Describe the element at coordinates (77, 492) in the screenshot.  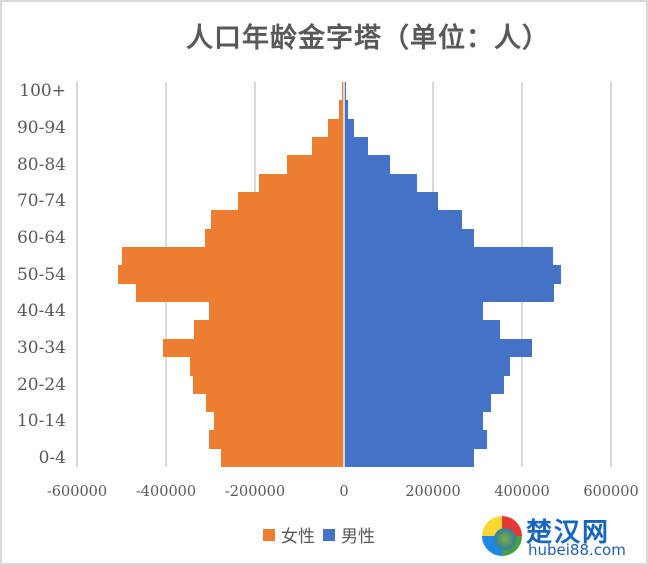
I see `x-tick-label: -600000` at that location.